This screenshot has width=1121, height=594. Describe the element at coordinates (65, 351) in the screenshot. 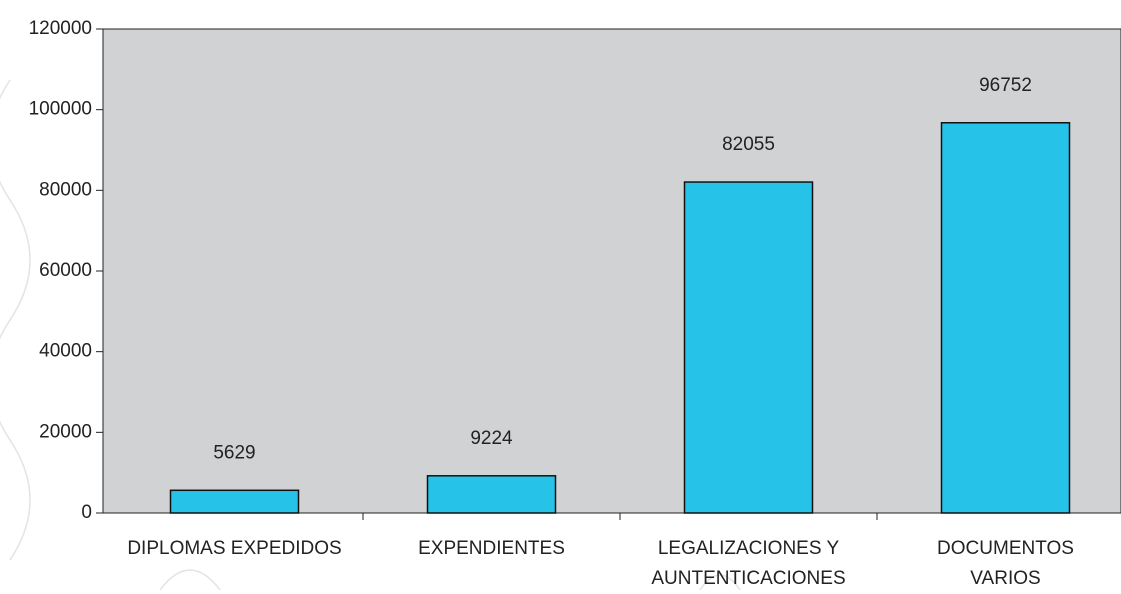

I see `y-tick-label: 40000` at that location.